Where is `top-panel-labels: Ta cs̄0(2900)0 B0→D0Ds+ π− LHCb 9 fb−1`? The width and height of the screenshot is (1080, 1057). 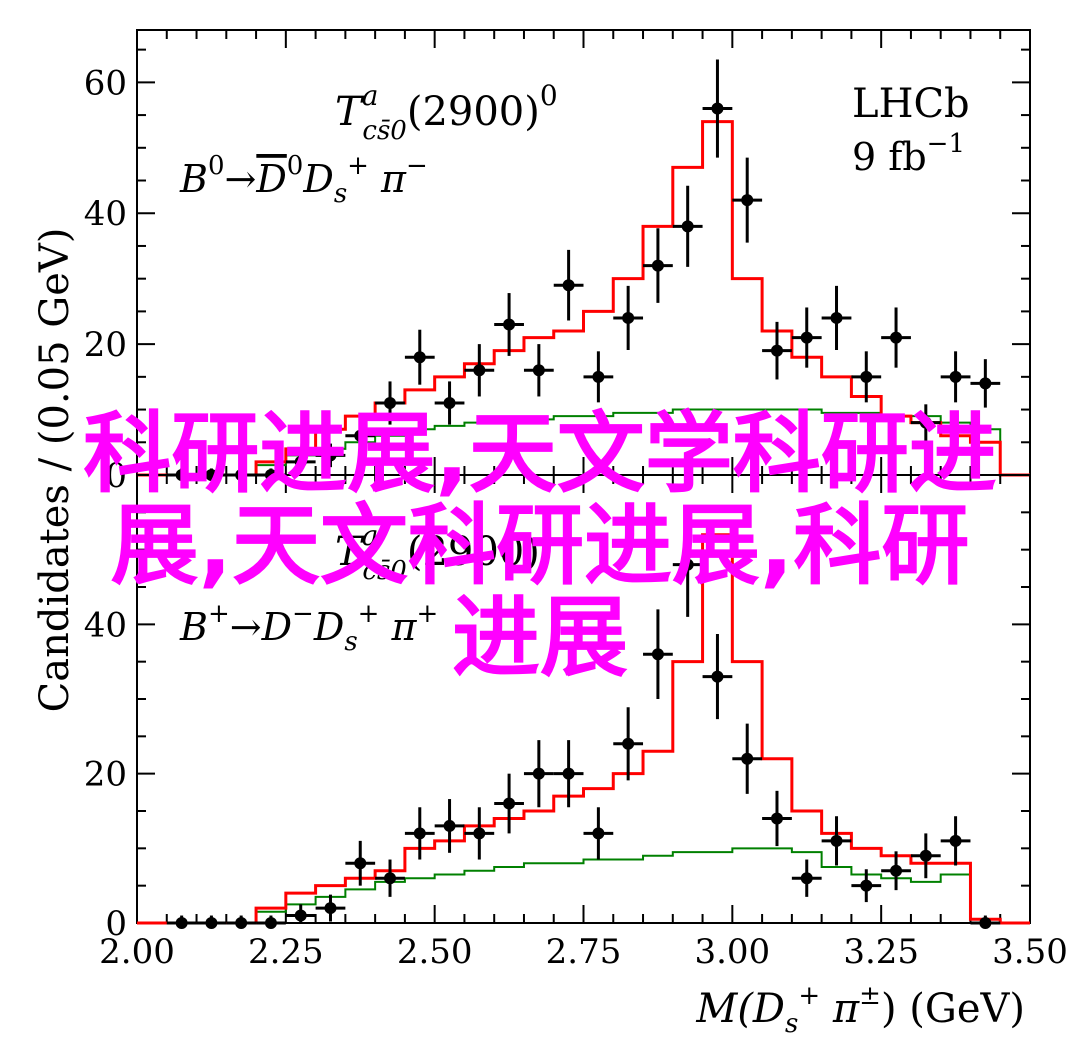
top-panel-labels: Ta cs̄0(2900)0 B0→D0Ds+ π− LHCb 9 fb−1 is located at coordinates (574, 144).